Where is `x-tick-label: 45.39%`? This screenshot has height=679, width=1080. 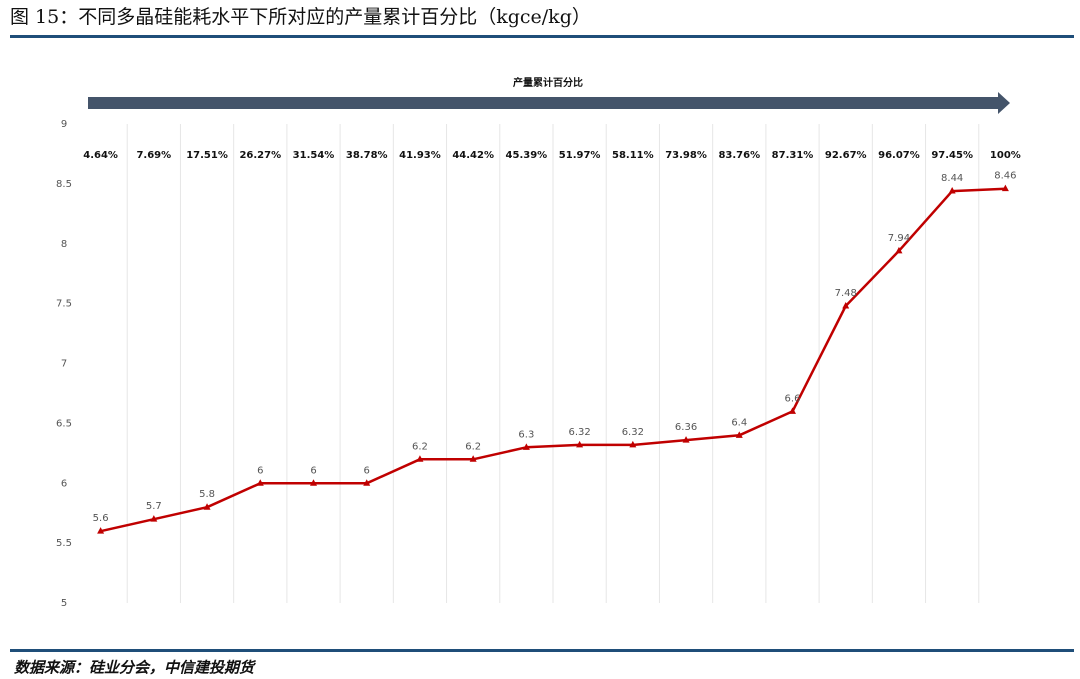
x-tick-label: 45.39% is located at coordinates (527, 155).